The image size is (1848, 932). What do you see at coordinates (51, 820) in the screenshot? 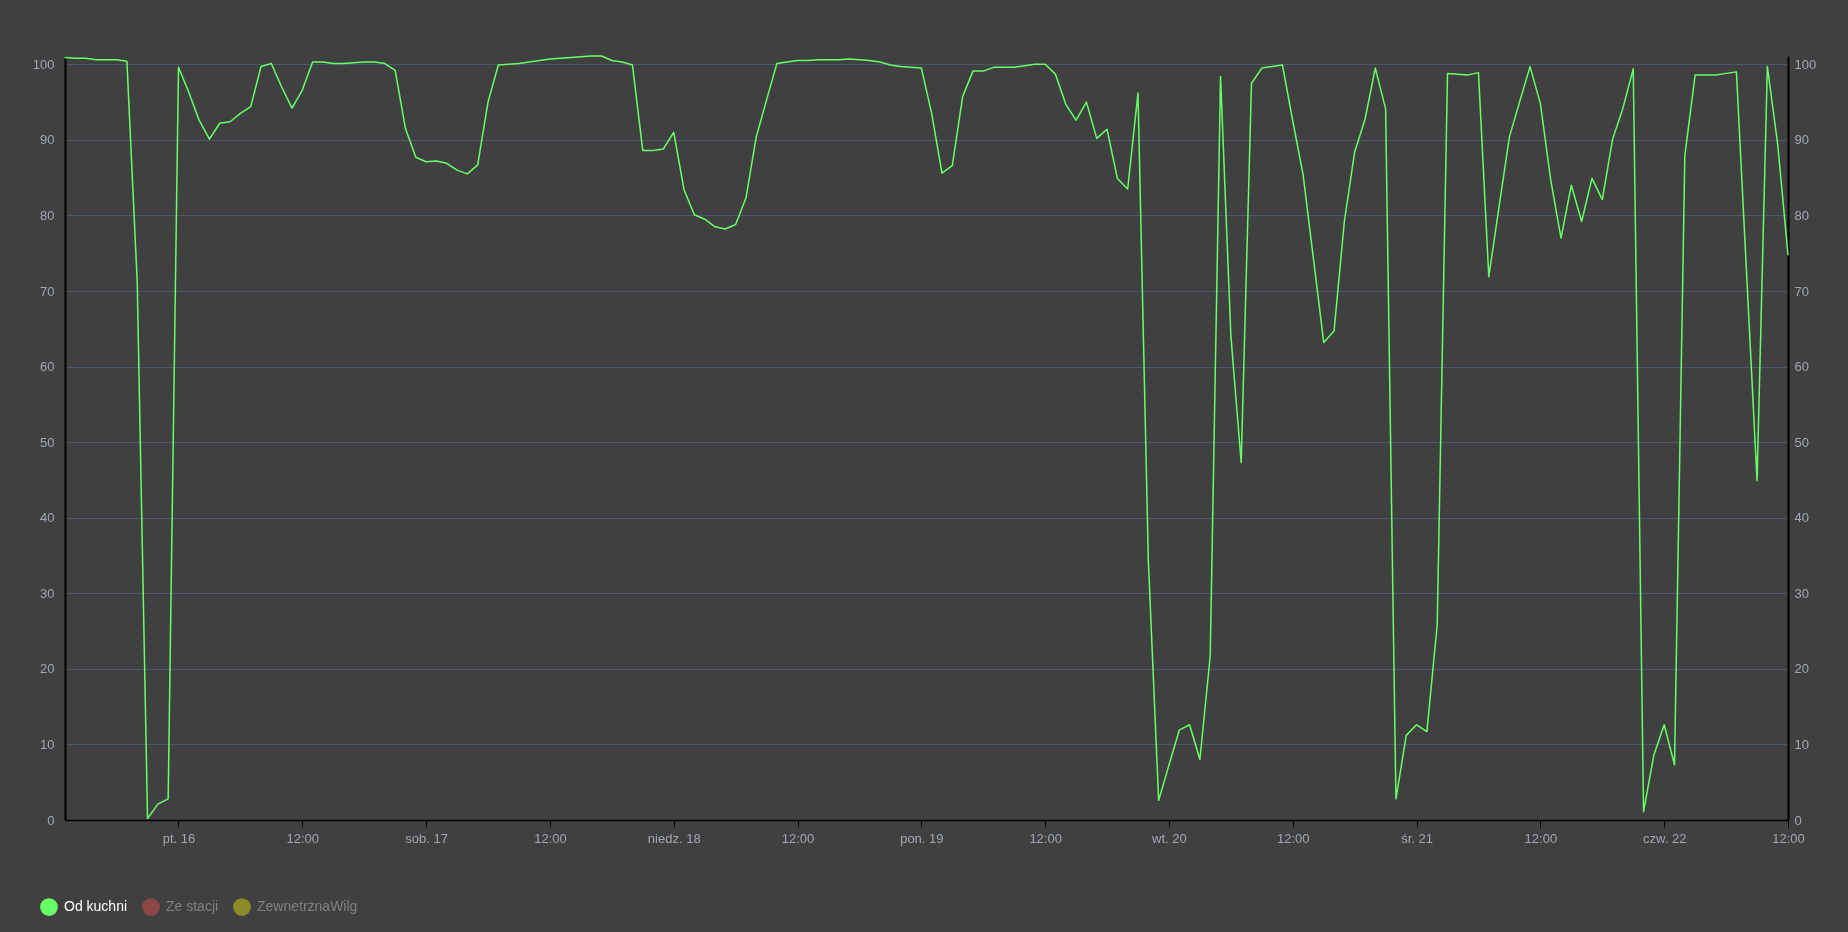
I see `y-tick-label: 0` at bounding box center [51, 820].